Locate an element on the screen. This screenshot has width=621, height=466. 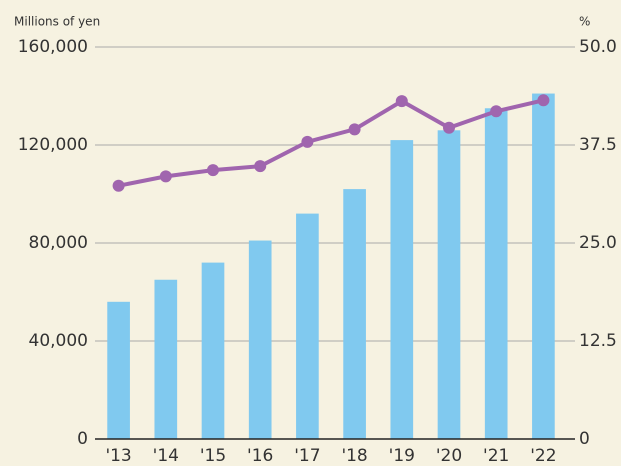
y2-axis-label: % is located at coordinates (584, 22).